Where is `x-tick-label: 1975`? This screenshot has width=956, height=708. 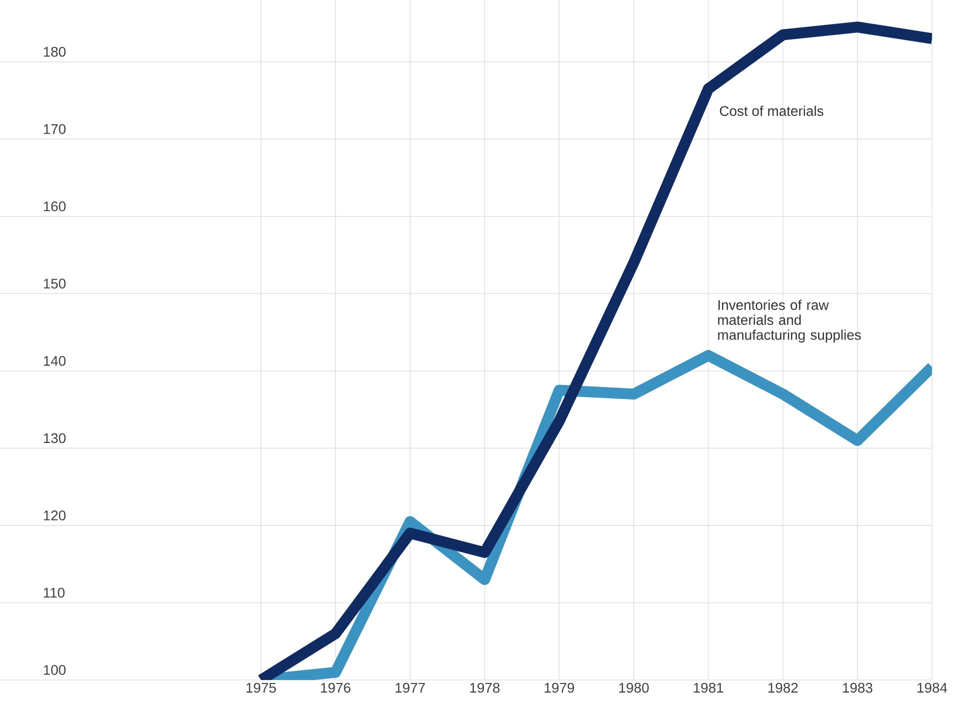
x-tick-label: 1975 is located at coordinates (261, 687).